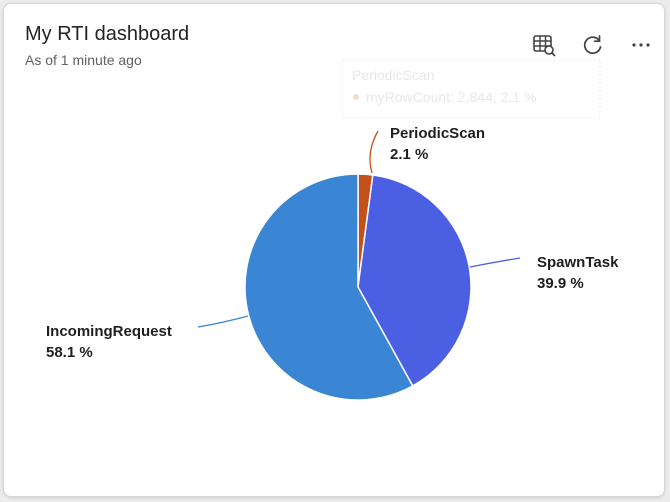 This screenshot has height=502, width=670. What do you see at coordinates (374, 152) in the screenshot?
I see `leader-line-periodicscan` at bounding box center [374, 152].